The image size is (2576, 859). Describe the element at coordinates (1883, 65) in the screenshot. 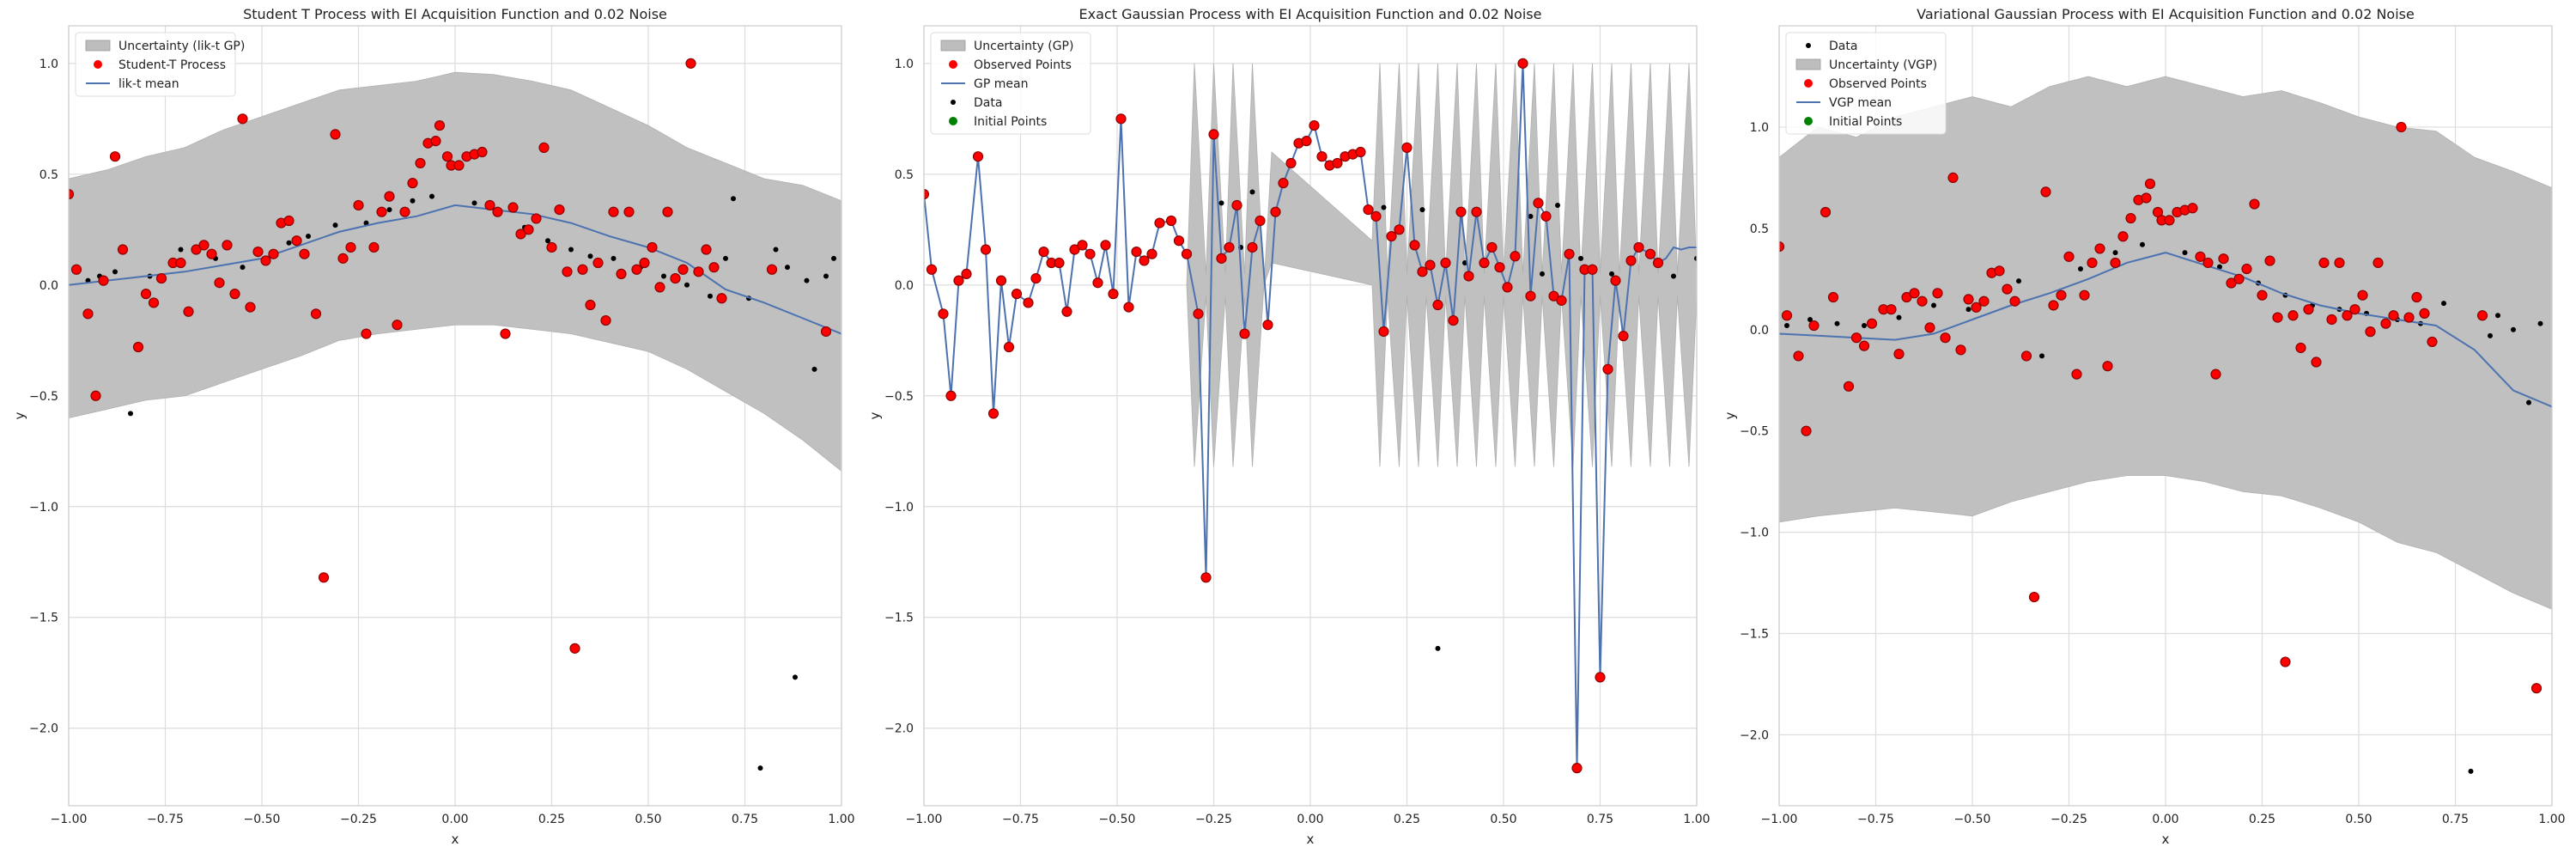

I see `legend-label: Uncertainty (VGP)` at that location.